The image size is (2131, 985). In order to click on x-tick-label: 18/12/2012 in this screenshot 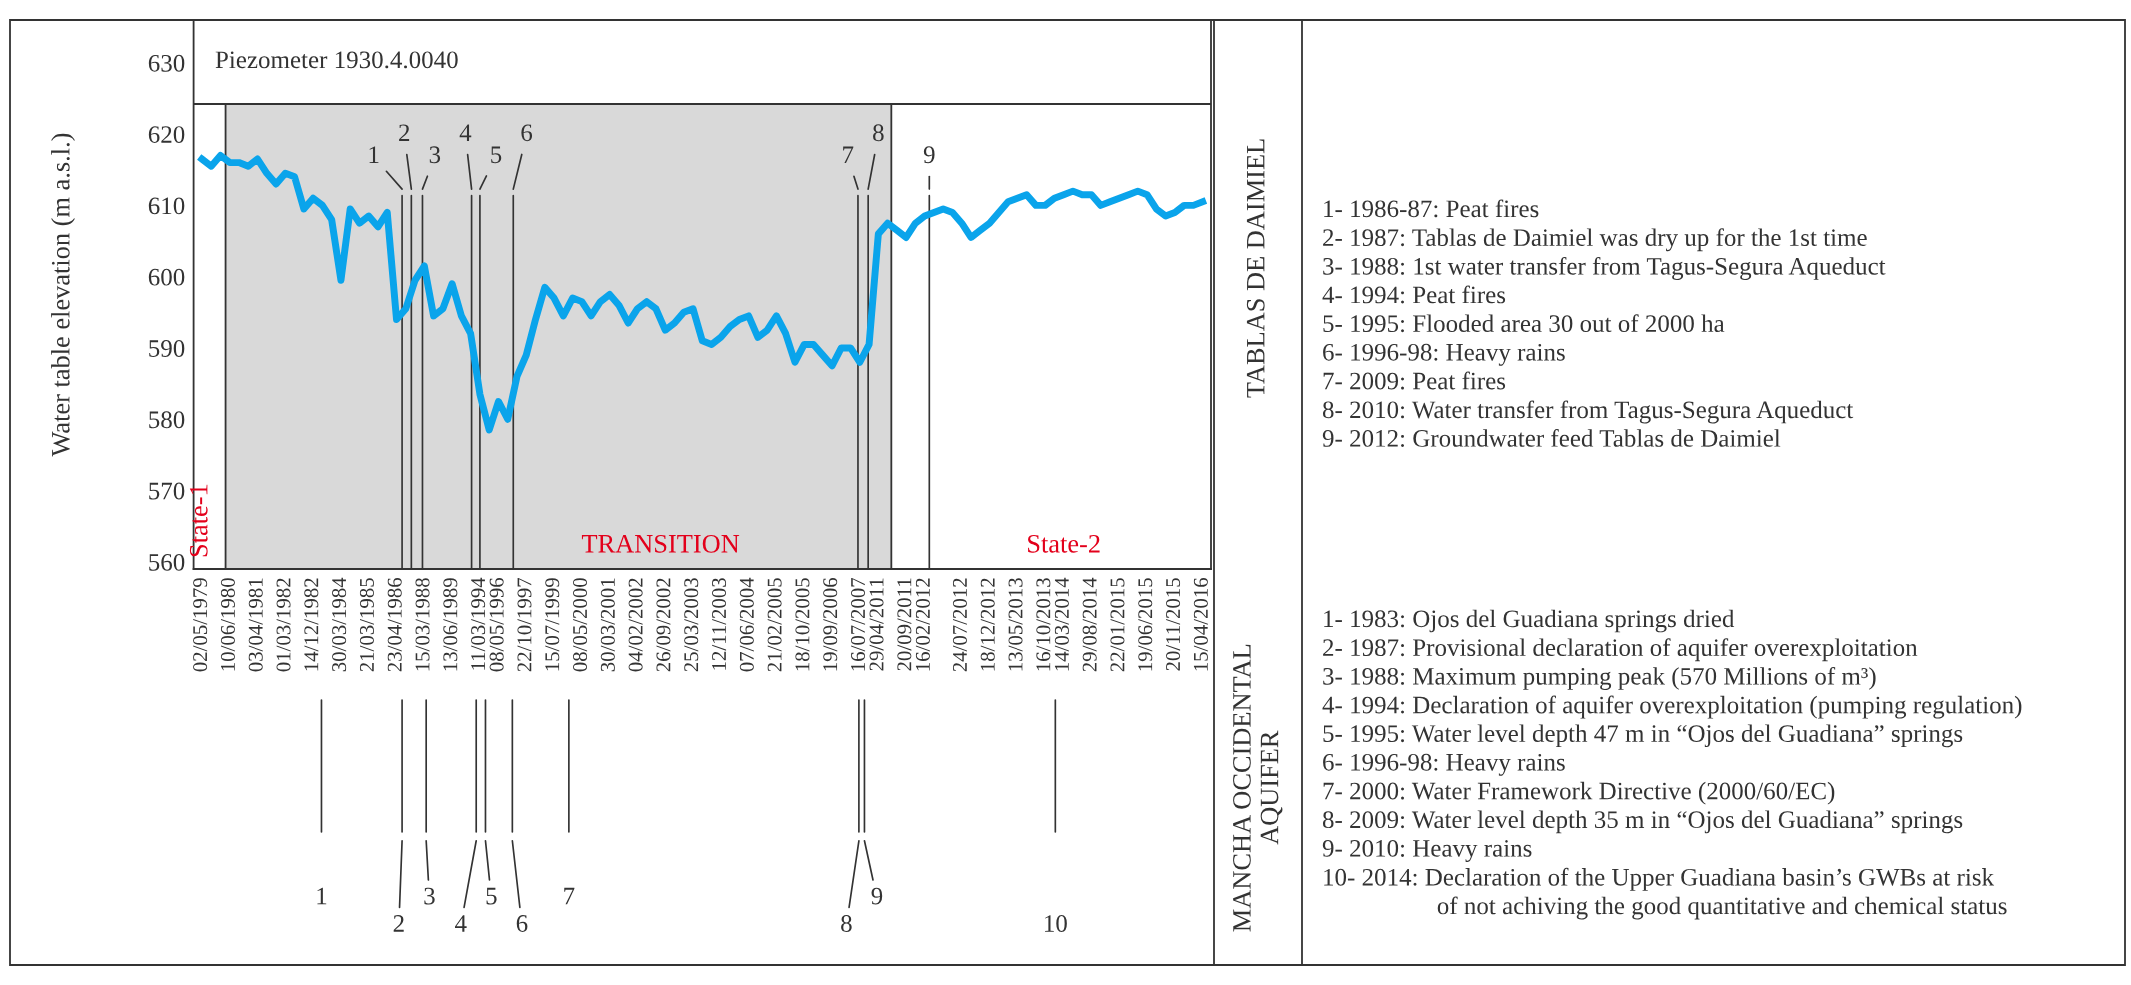, I will do `click(987, 624)`.